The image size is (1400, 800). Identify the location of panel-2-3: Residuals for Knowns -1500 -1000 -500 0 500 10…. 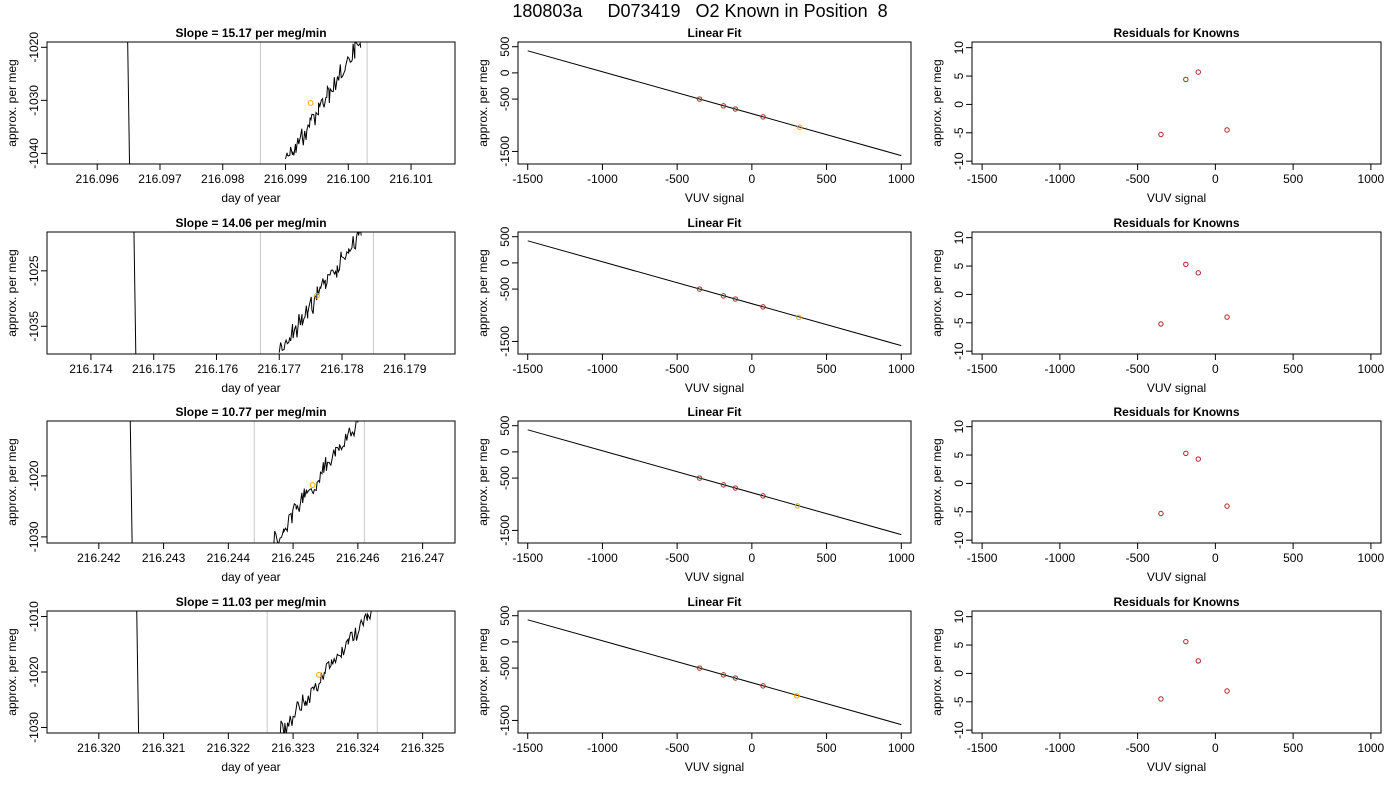
(1157, 305).